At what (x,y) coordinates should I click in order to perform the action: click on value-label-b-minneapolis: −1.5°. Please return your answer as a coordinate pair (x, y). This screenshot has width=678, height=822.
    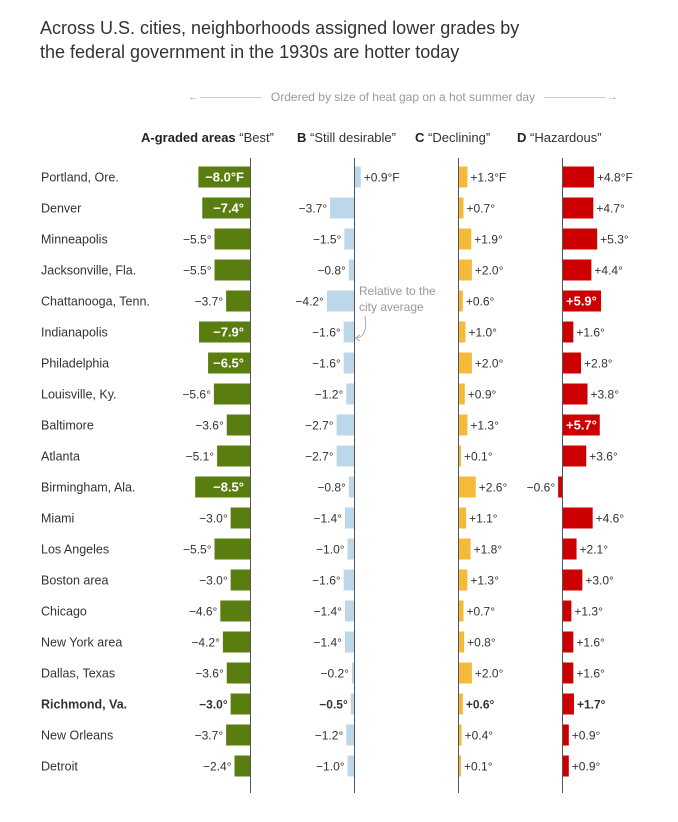
    Looking at the image, I should click on (327, 240).